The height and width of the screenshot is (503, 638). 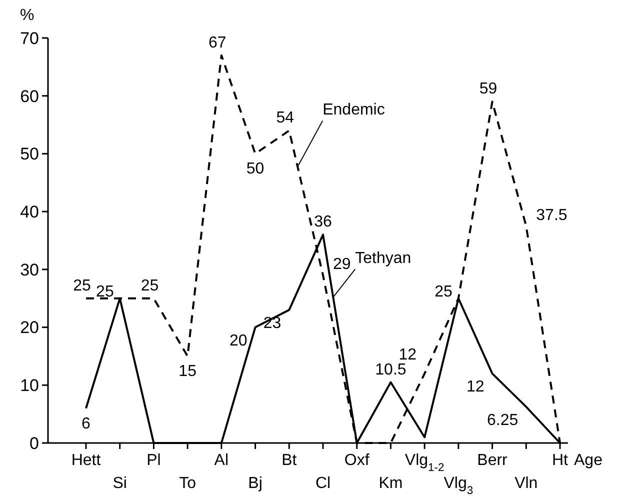 What do you see at coordinates (238, 341) in the screenshot?
I see `data-label: 20` at bounding box center [238, 341].